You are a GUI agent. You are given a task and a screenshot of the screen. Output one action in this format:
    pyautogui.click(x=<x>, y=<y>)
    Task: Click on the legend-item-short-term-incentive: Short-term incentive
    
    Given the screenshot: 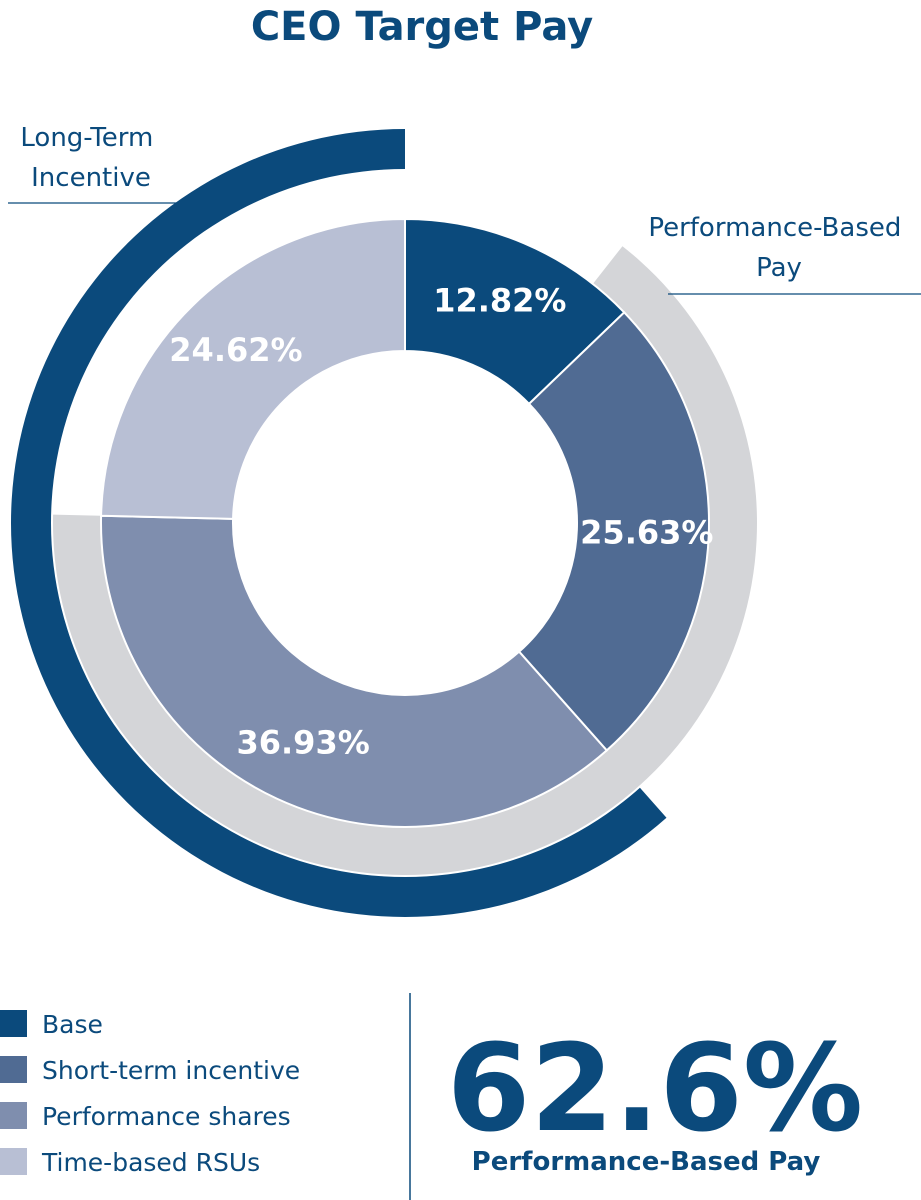 What is the action you would take?
    pyautogui.click(x=150, y=1070)
    